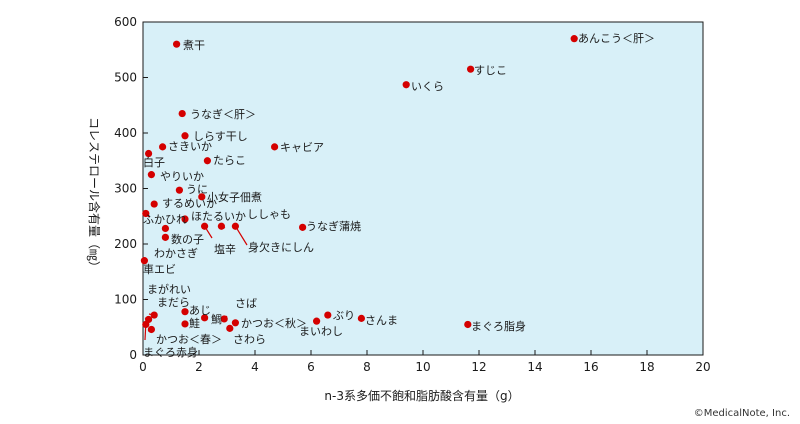 Image resolution: width=800 pixels, height=424 pixels. What do you see at coordinates (333, 226) in the screenshot?
I see `point-label: うなぎ蒲焼` at bounding box center [333, 226].